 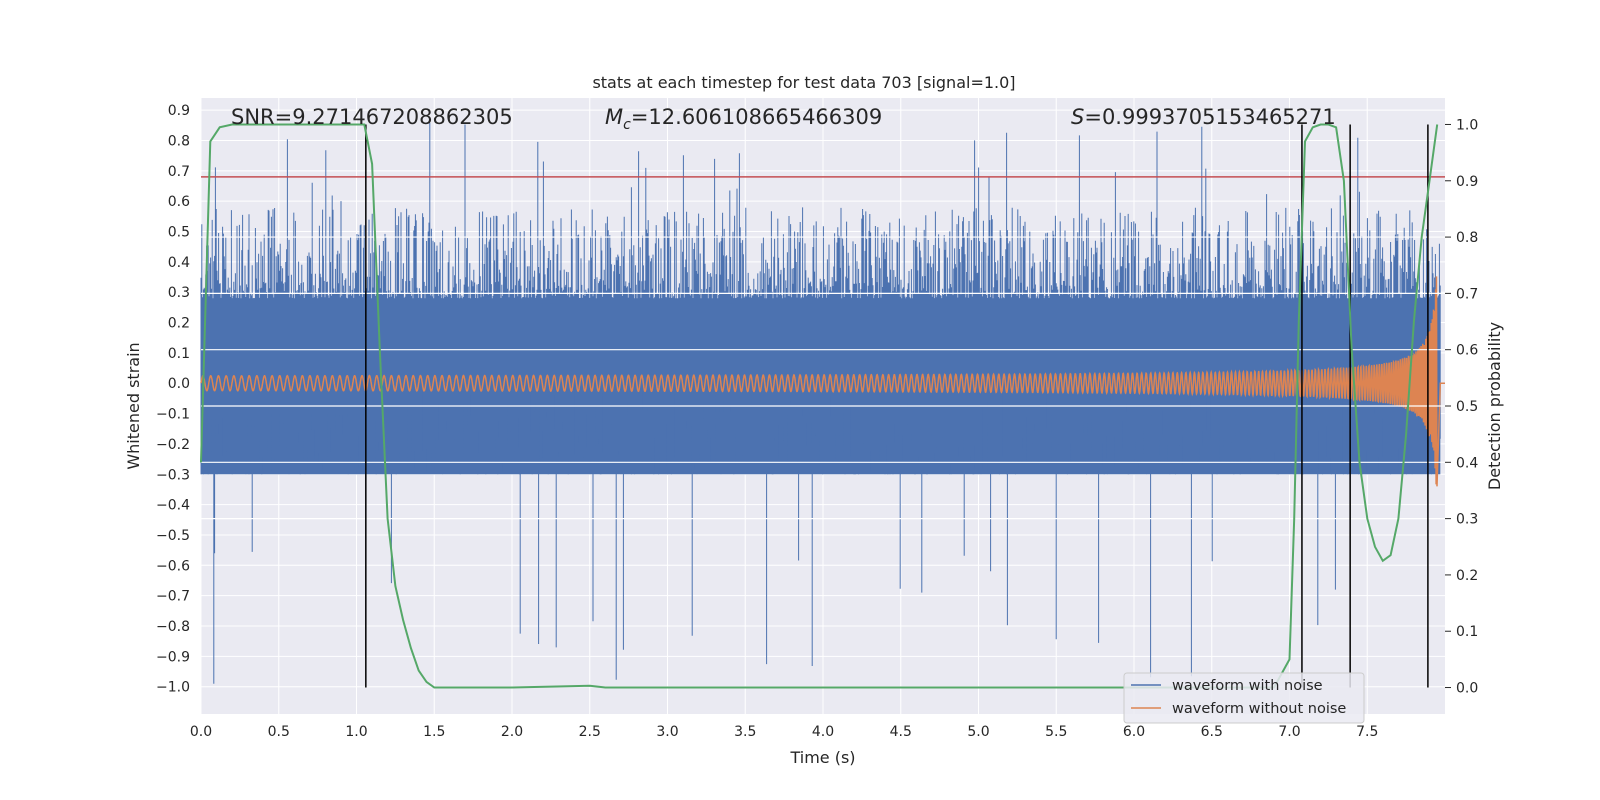 What do you see at coordinates (1056, 732) in the screenshot?
I see `x-tick-label: 5.5` at bounding box center [1056, 732].